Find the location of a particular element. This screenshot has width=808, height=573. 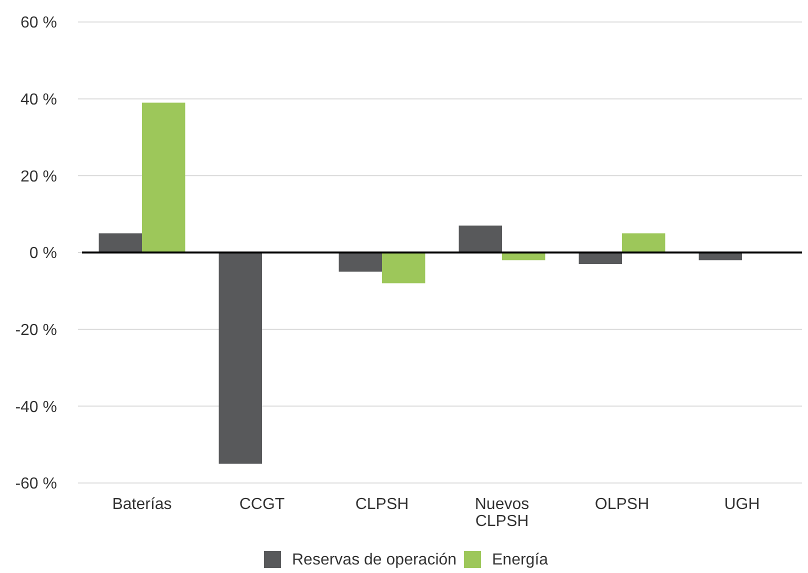

legend-label: Reservas de operación is located at coordinates (374, 560).